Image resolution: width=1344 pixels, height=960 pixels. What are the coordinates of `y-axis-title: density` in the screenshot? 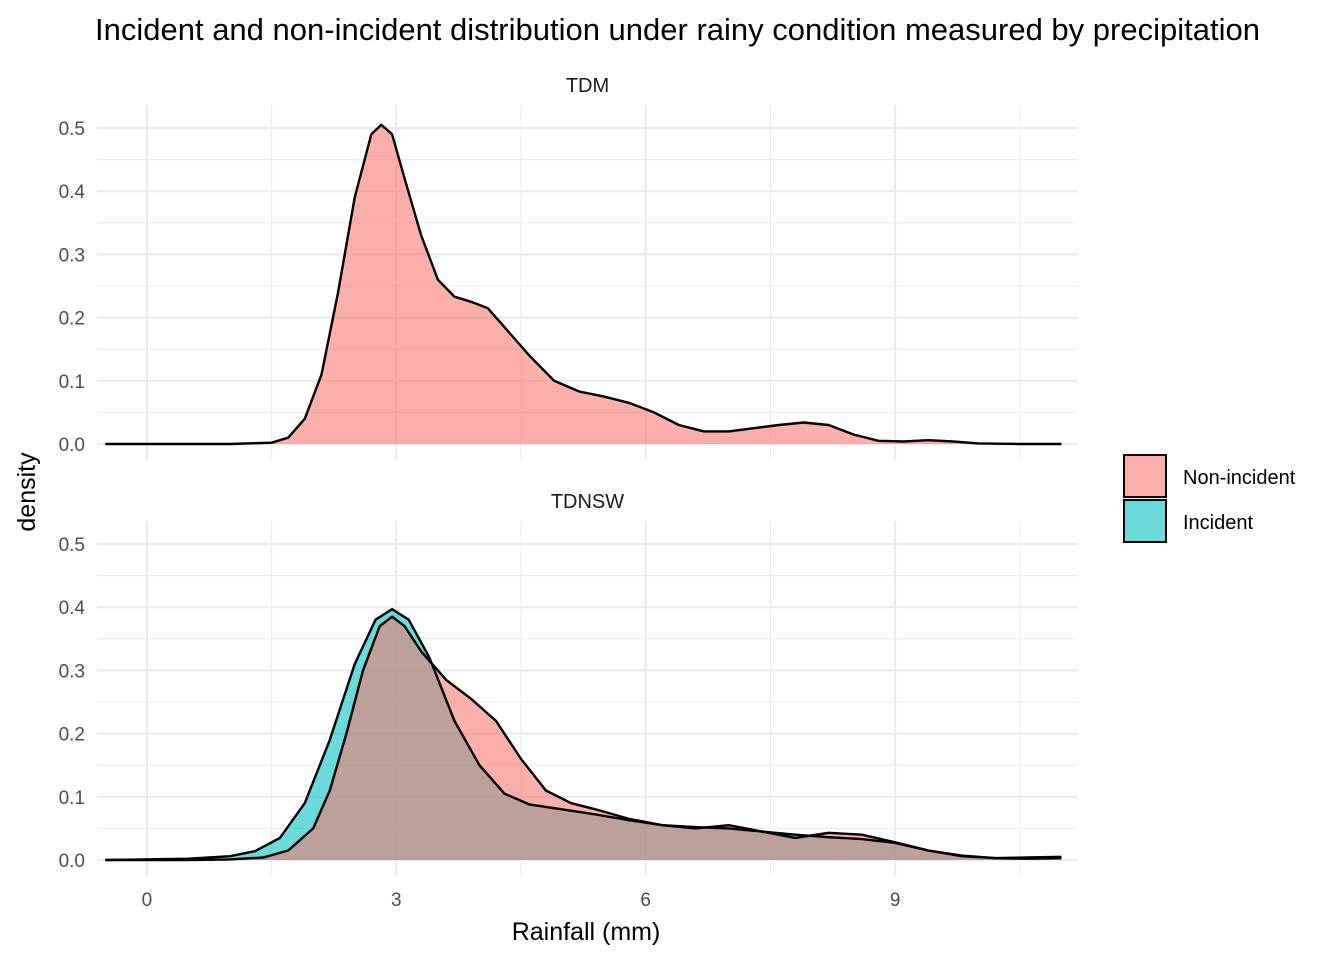 It's located at (27, 492).